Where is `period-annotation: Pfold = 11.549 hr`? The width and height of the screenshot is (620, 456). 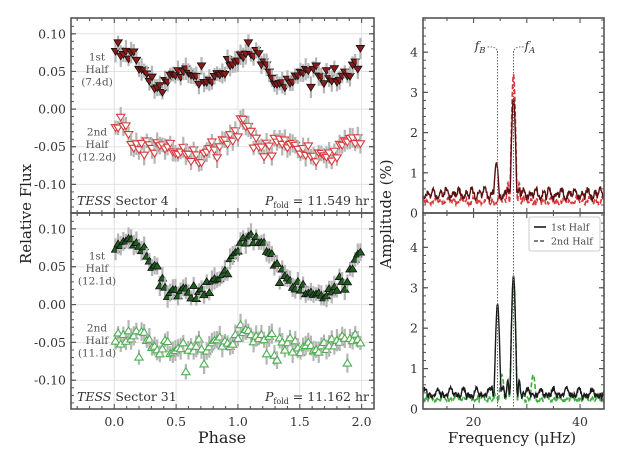 period-annotation: Pfold = 11.549 hr is located at coordinates (316, 201).